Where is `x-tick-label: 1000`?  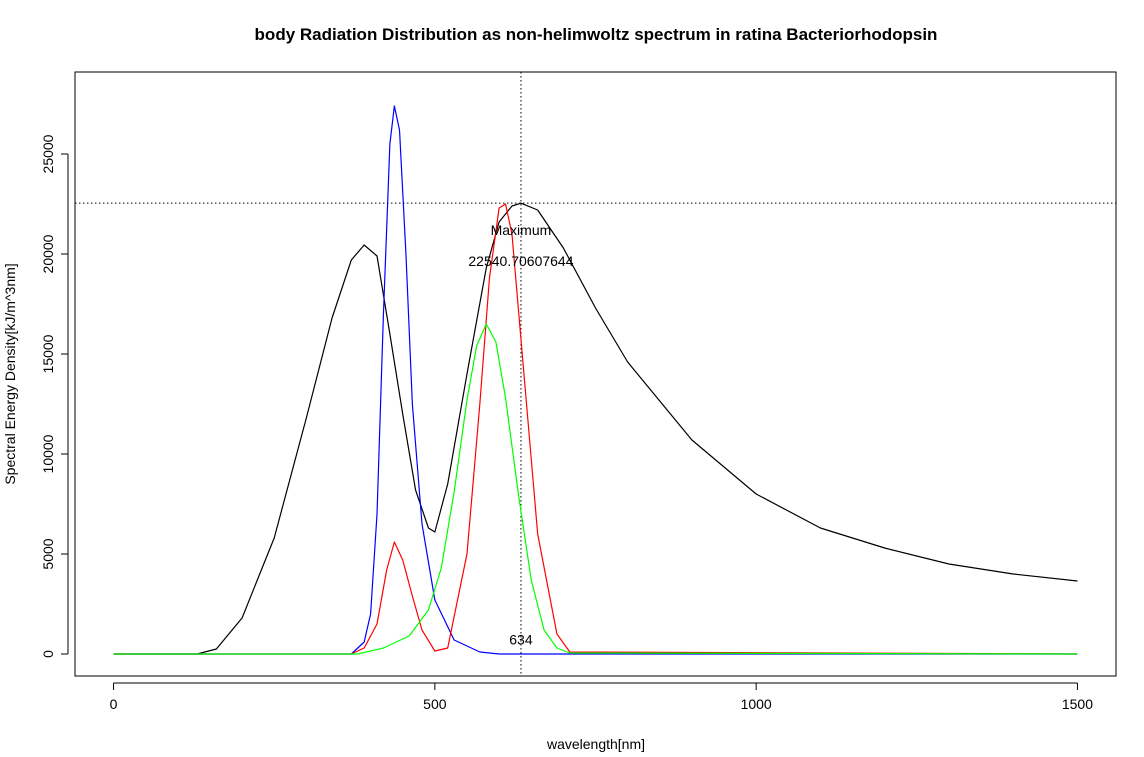 x-tick-label: 1000 is located at coordinates (756, 704).